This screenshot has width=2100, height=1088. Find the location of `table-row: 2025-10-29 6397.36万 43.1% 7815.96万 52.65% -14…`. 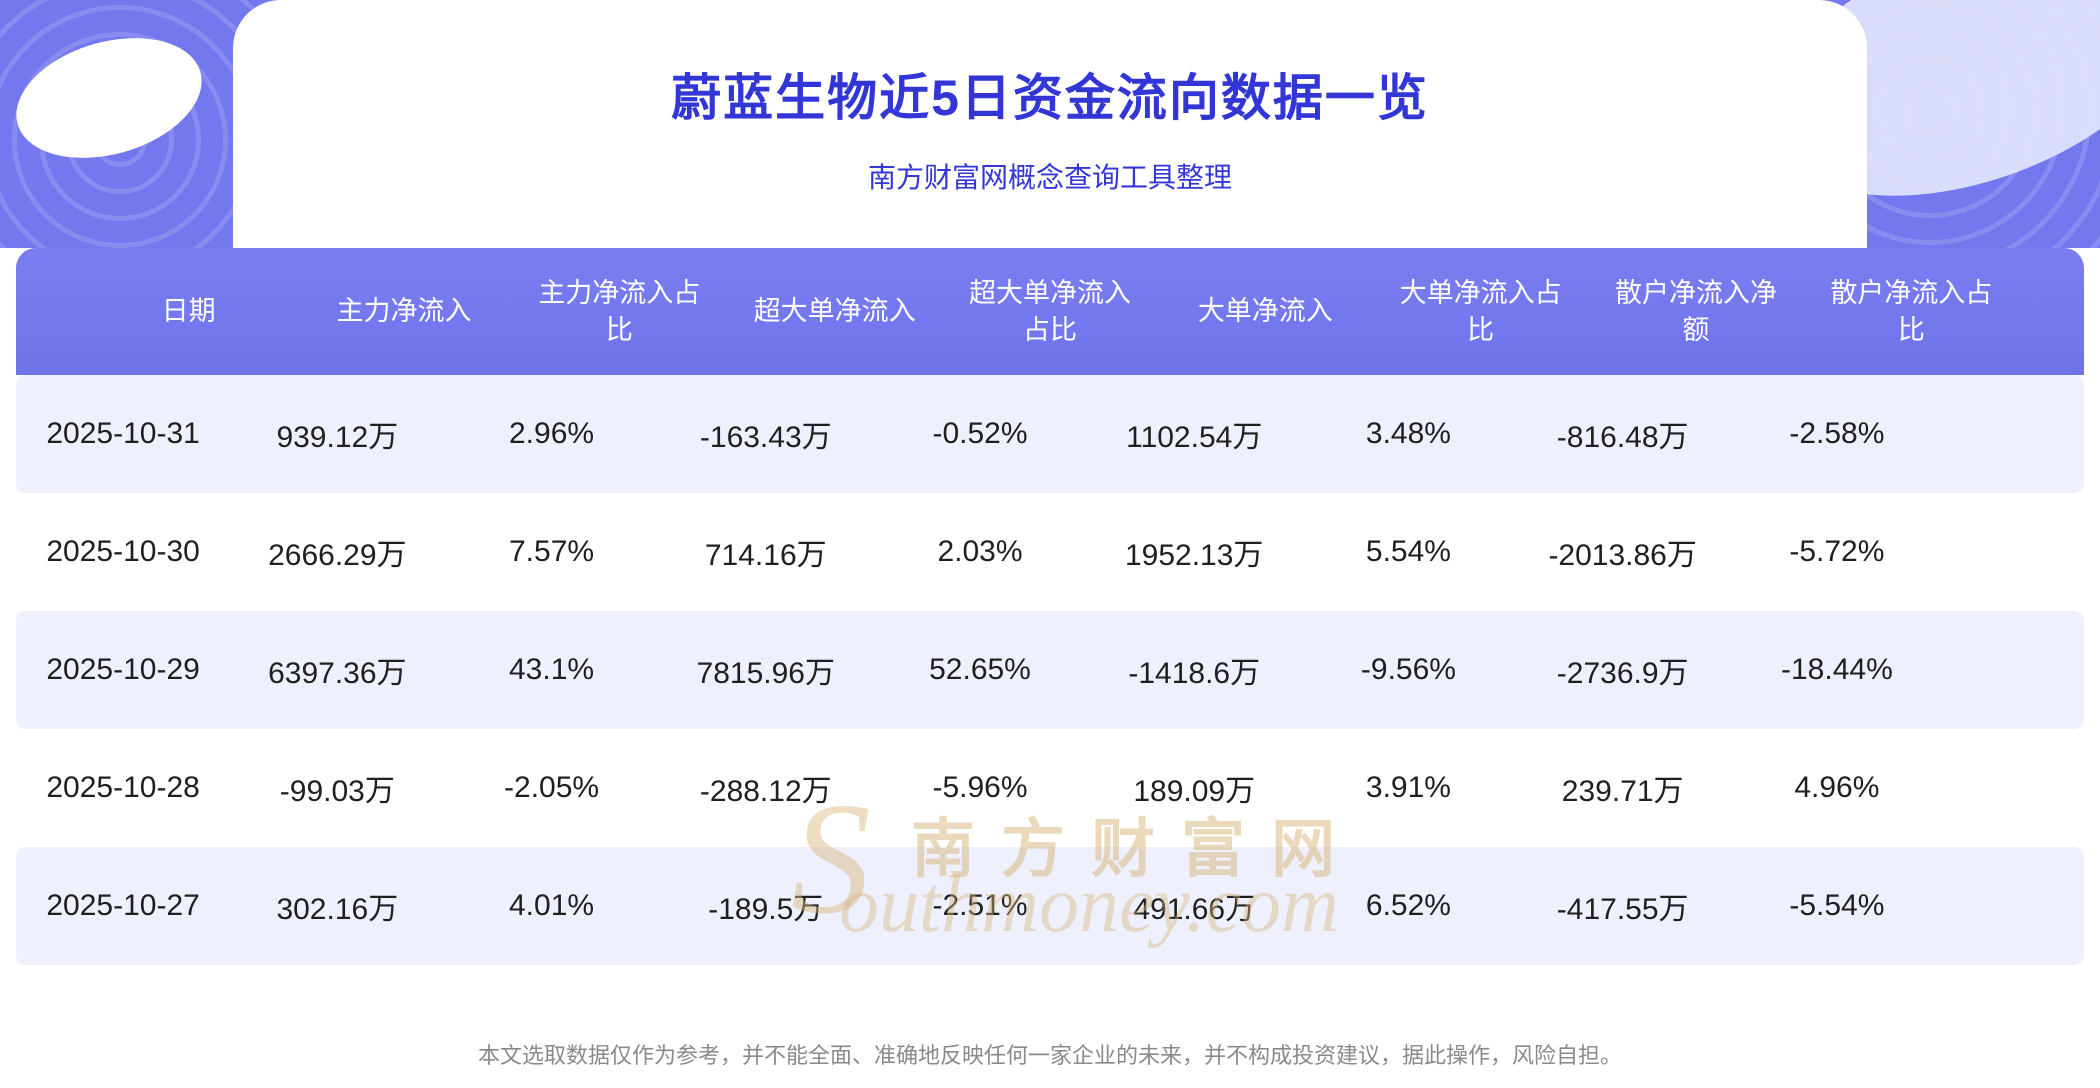

table-row: 2025-10-29 6397.36万 43.1% 7815.96万 52.65% -14… is located at coordinates (1050, 670).